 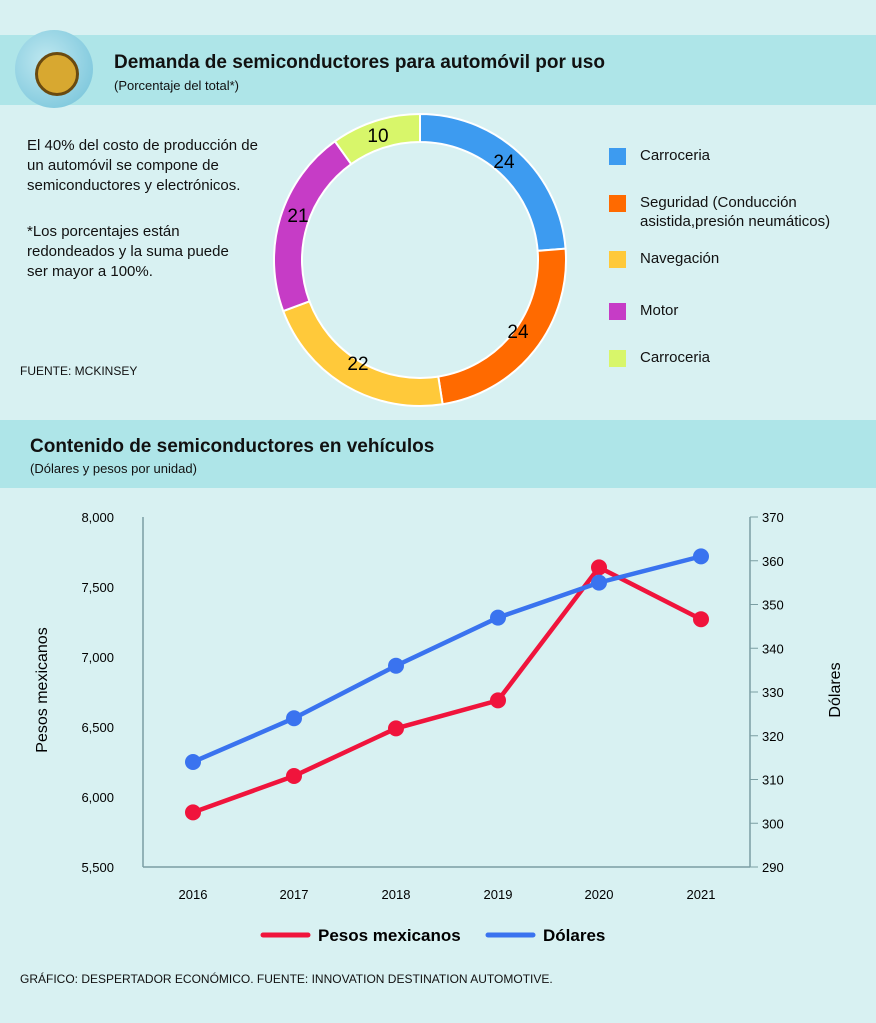 I want to click on y2-tick-label: 290, so click(x=773, y=867).